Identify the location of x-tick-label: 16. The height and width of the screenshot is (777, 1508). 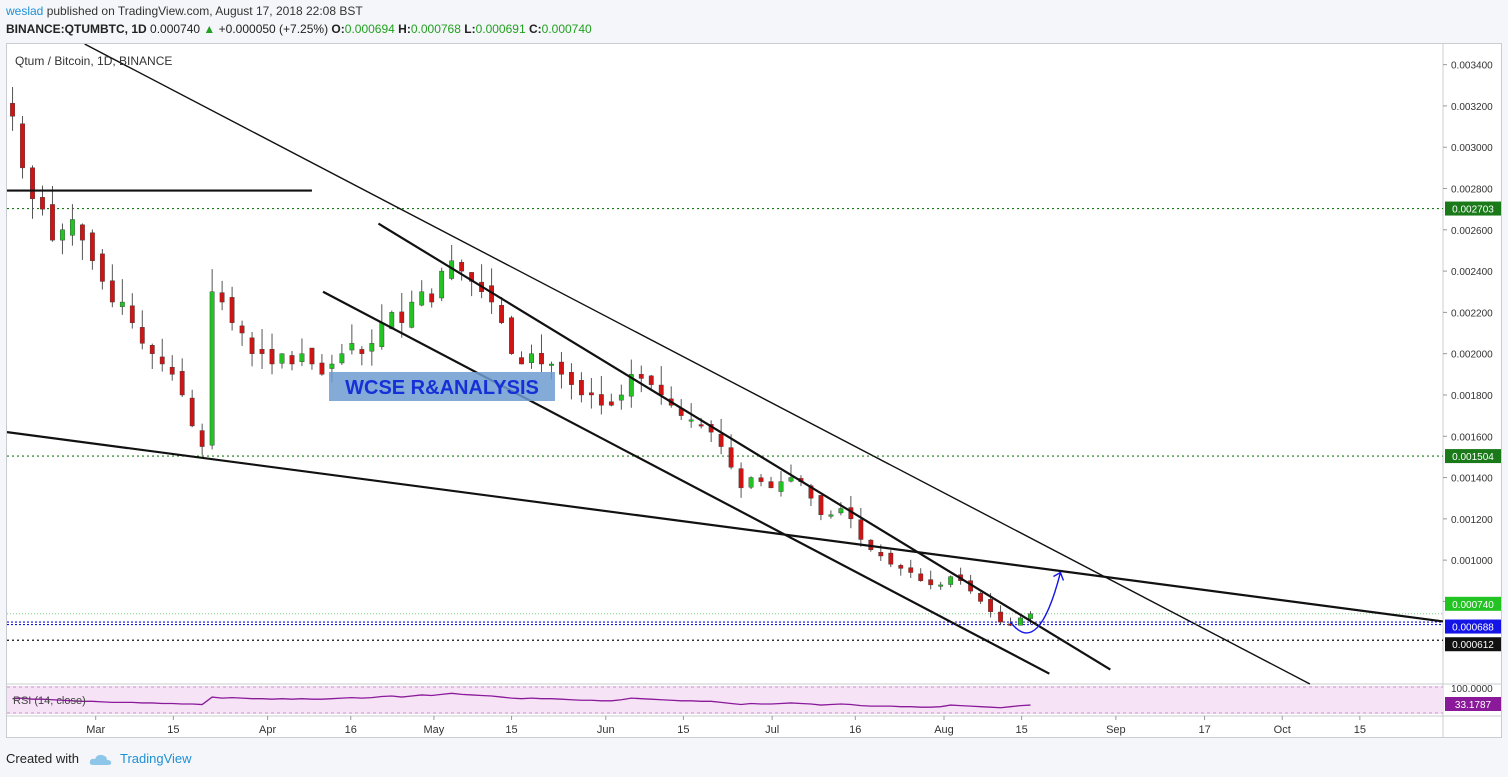
(351, 730).